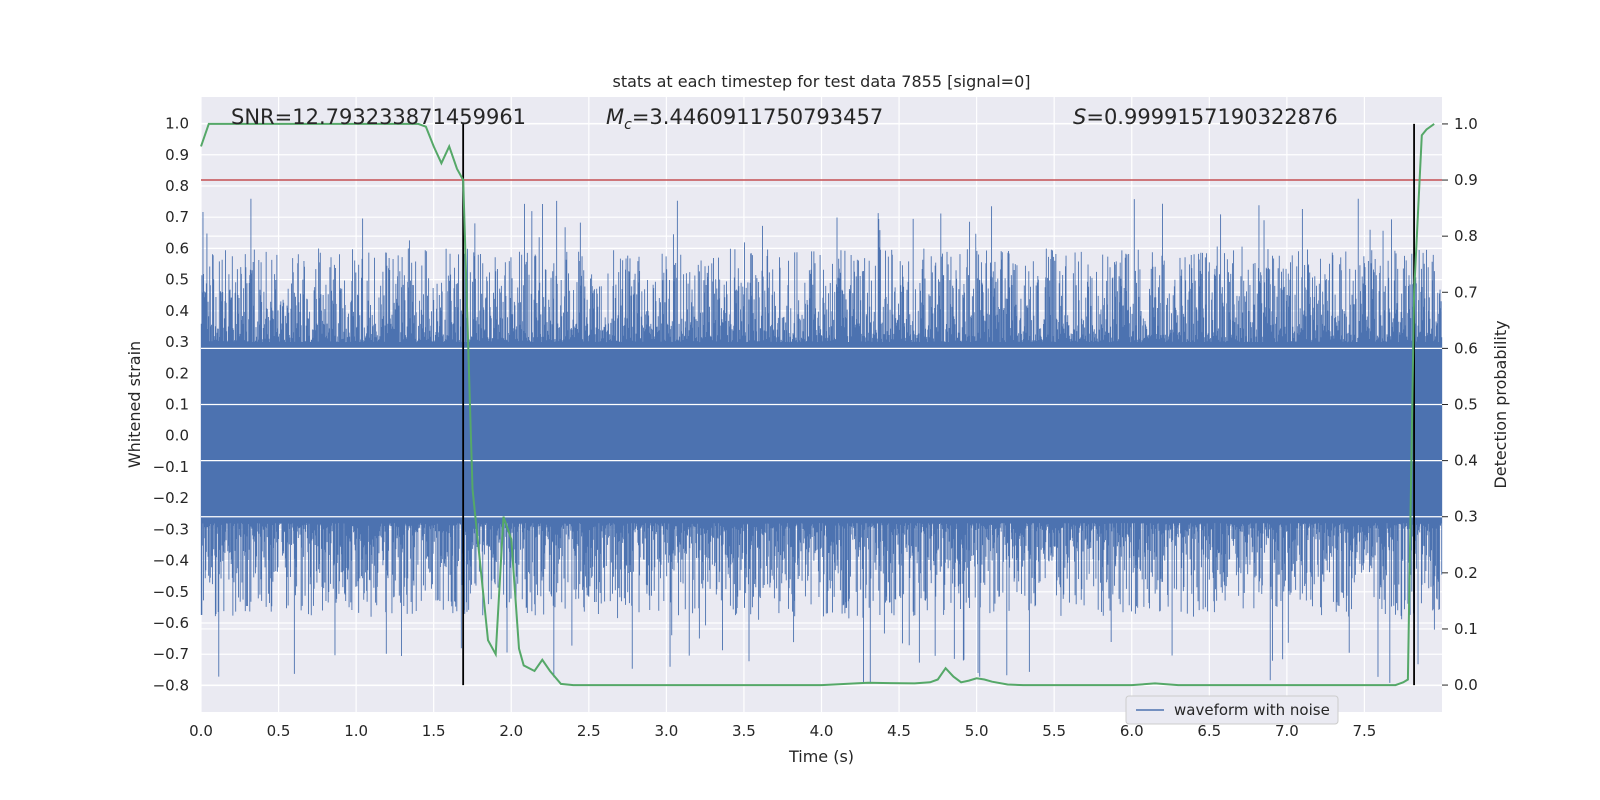  Describe the element at coordinates (1466, 348) in the screenshot. I see `y2-tick-label: 0.6` at that location.